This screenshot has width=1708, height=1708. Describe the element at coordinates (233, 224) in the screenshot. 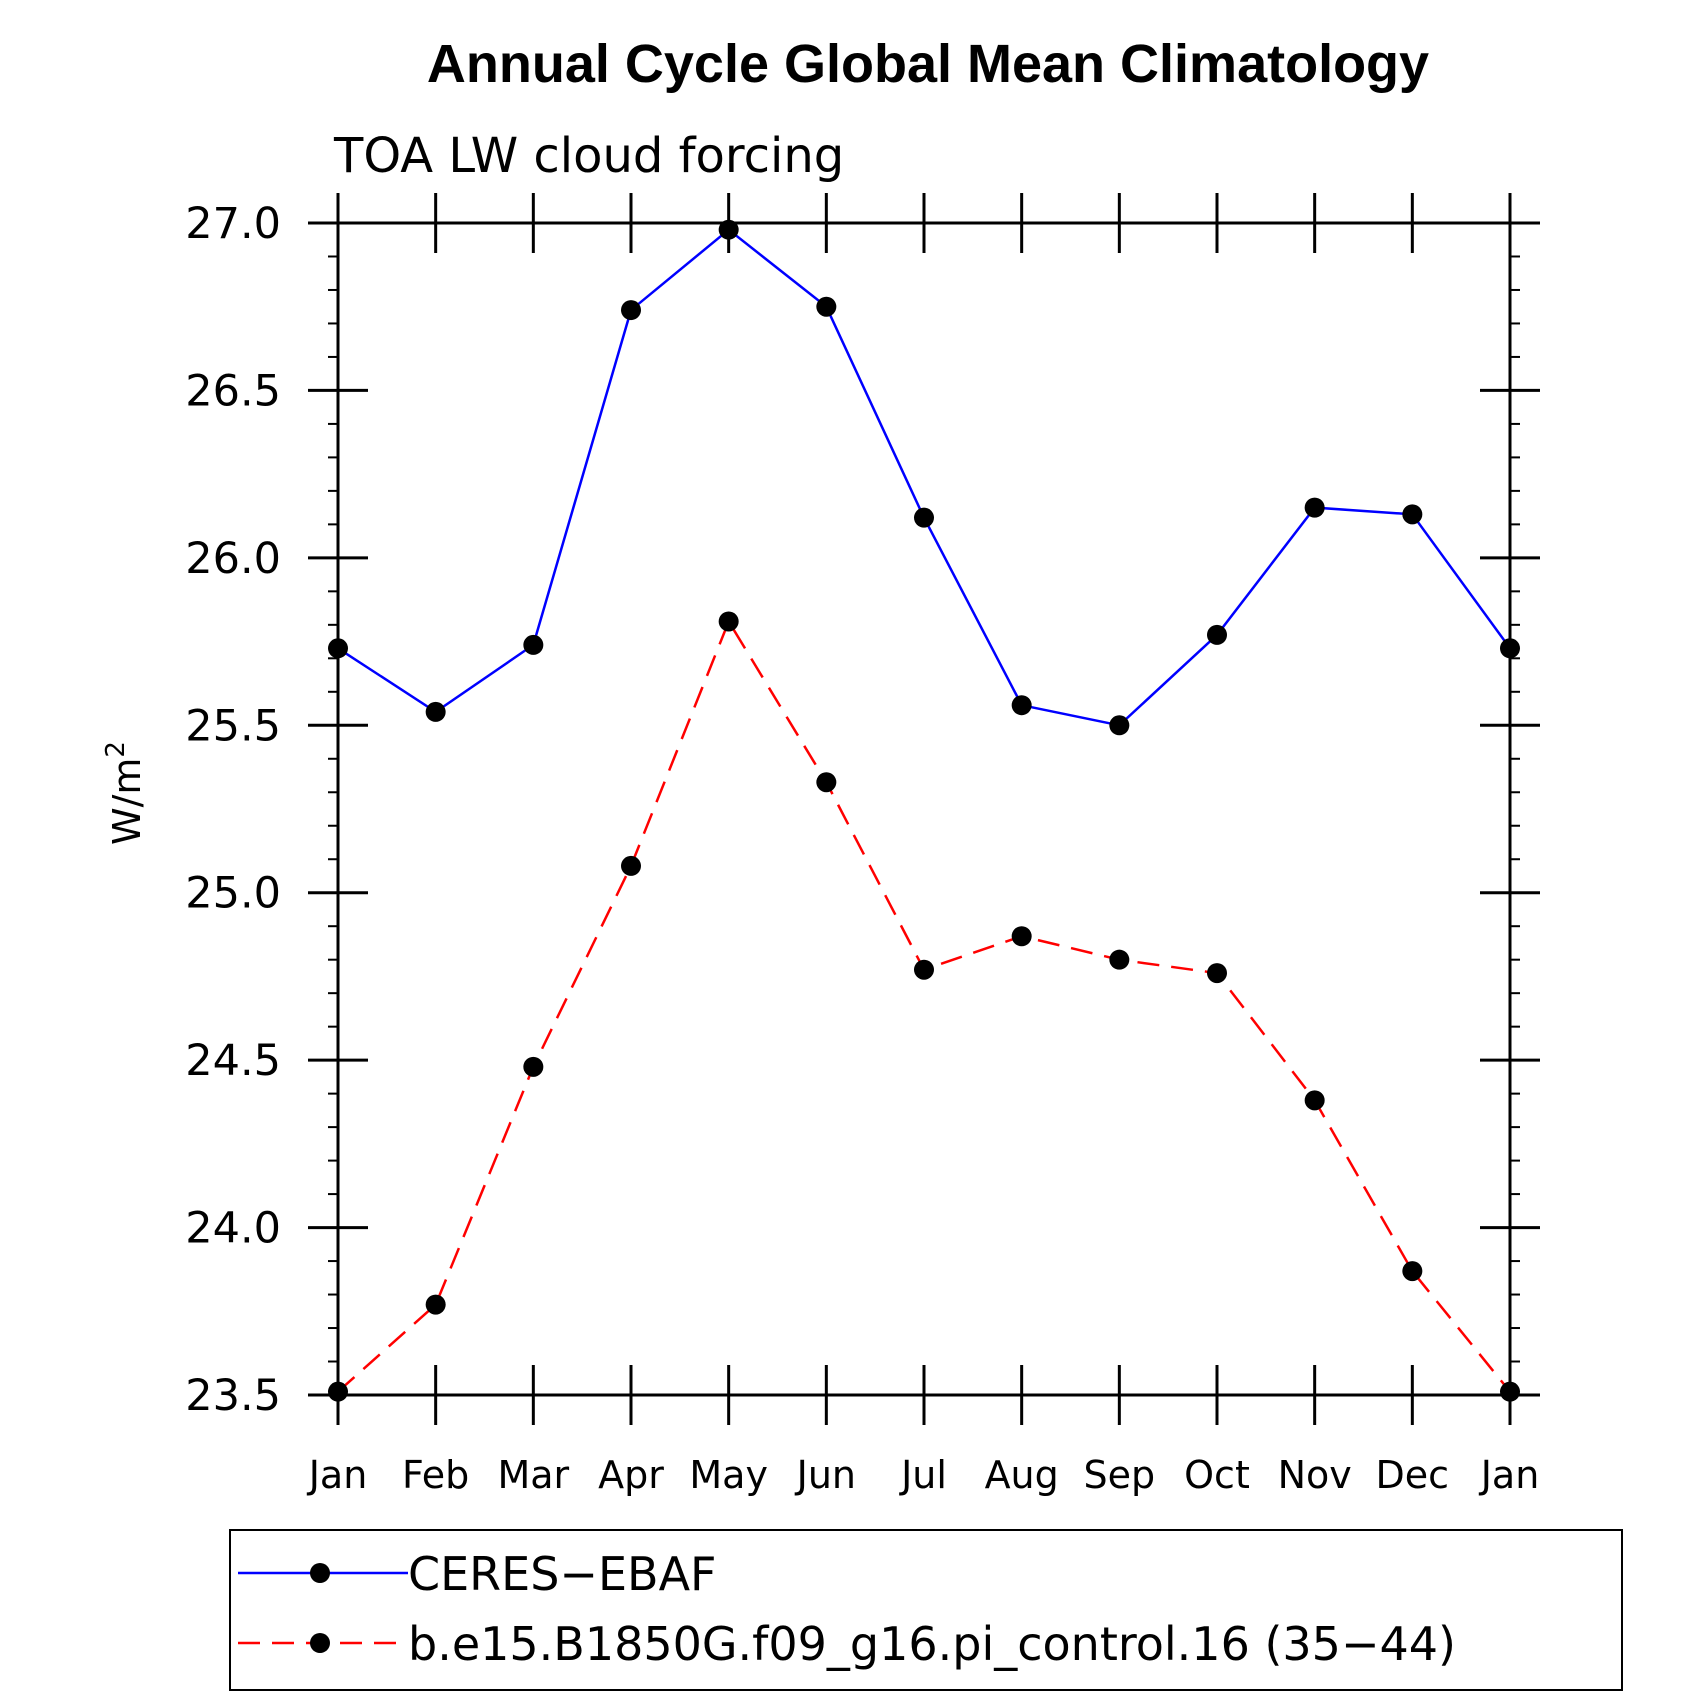

I see `y-tick-label: 27.0` at that location.